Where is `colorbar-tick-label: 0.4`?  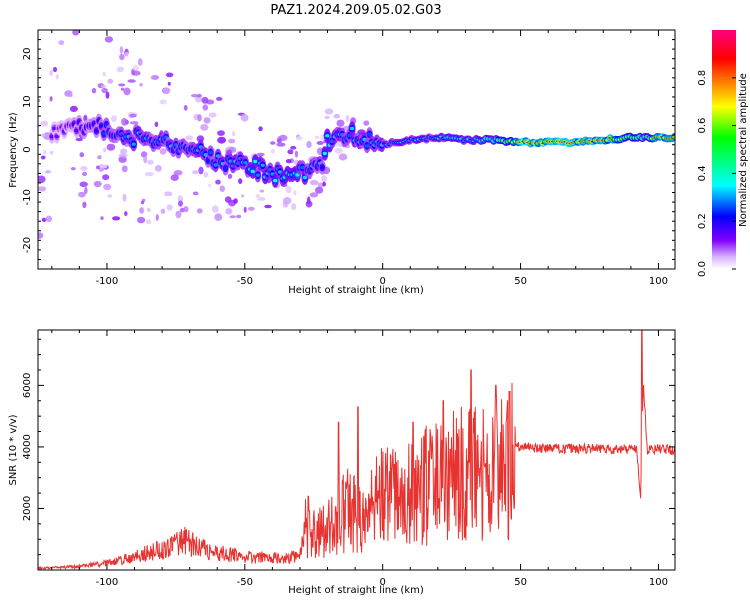
colorbar-tick-label: 0.4 is located at coordinates (702, 173).